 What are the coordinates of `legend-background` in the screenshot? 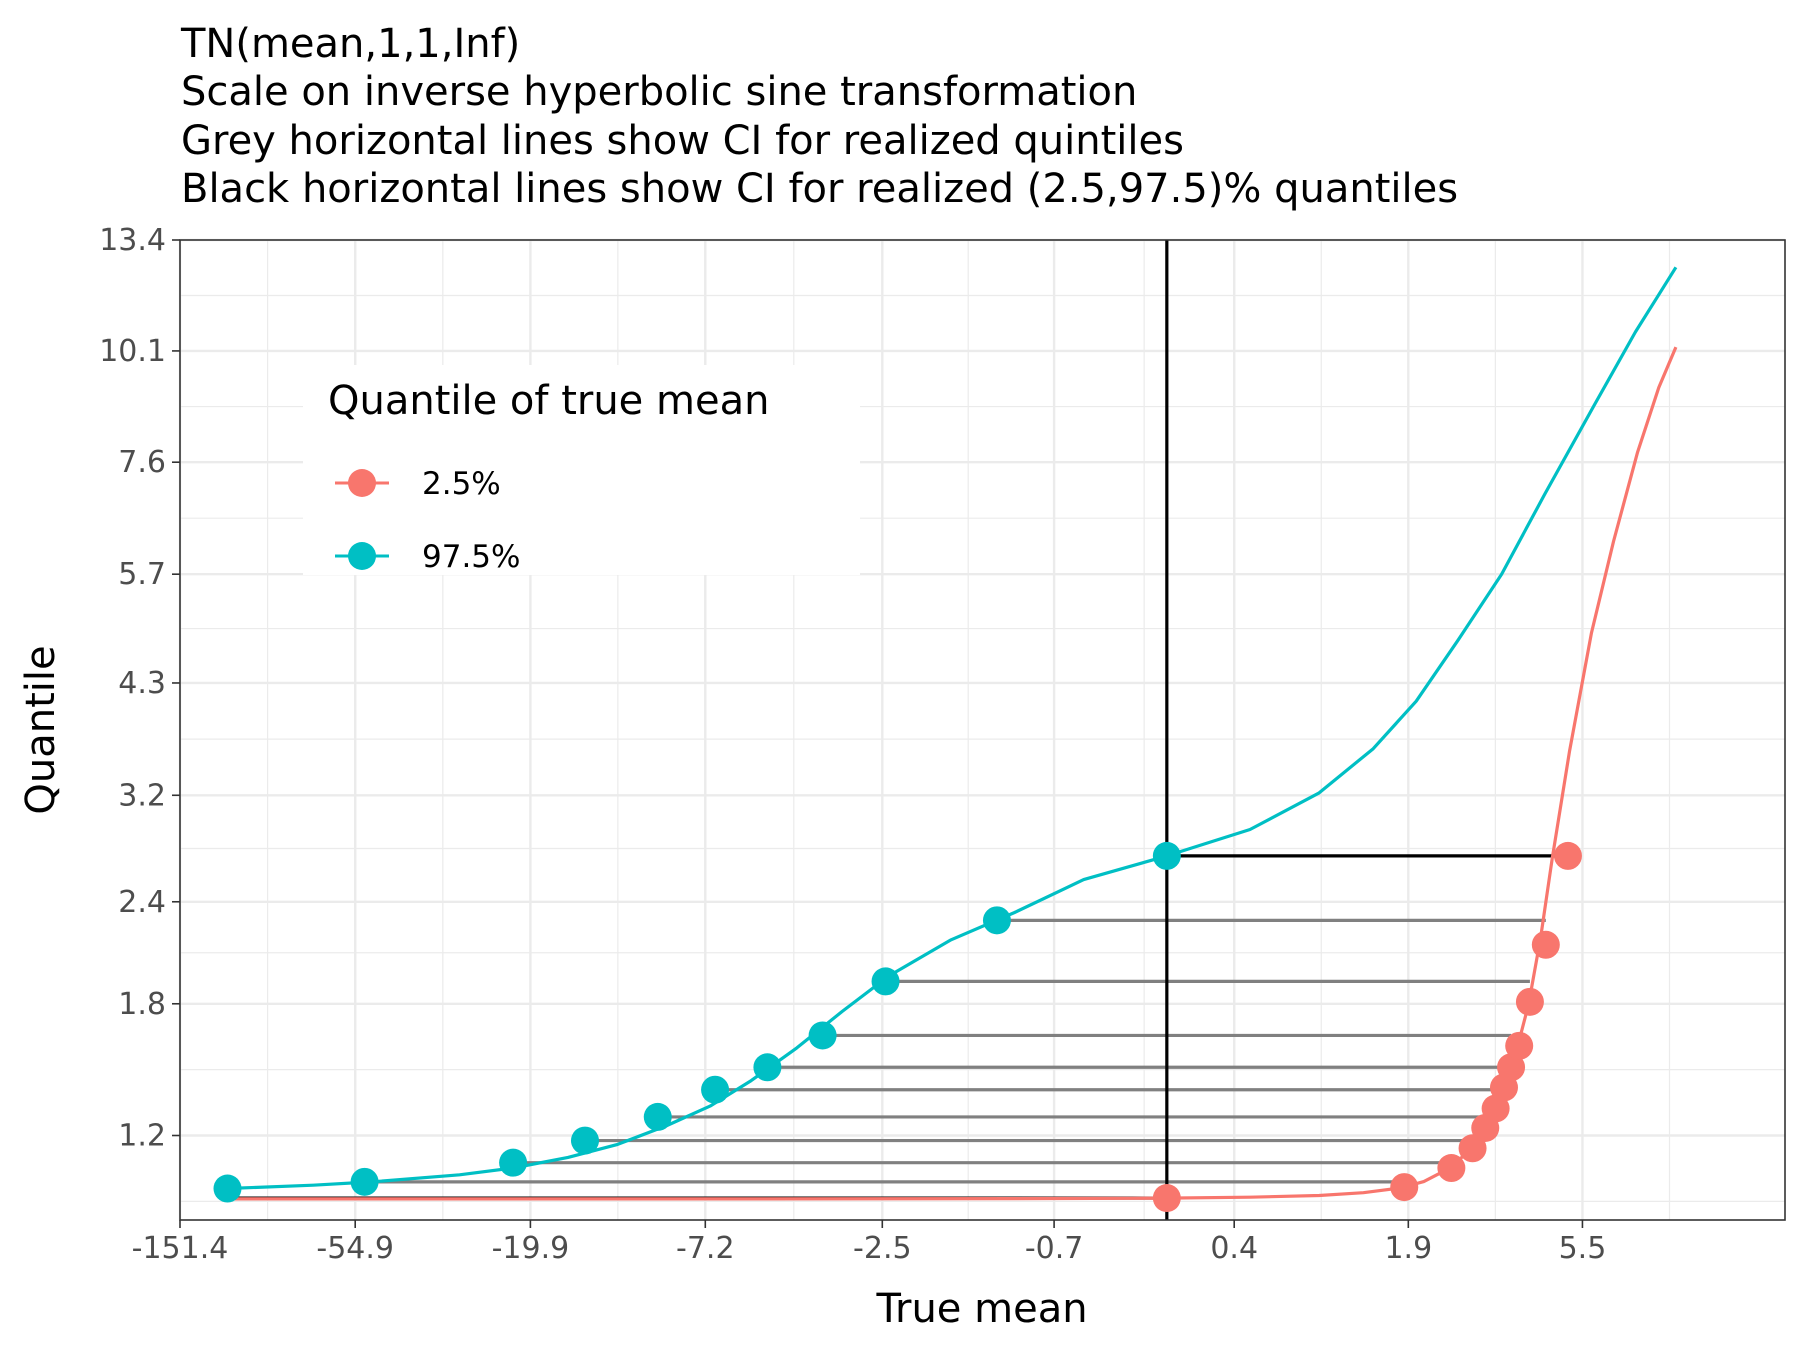 It's located at (581, 470).